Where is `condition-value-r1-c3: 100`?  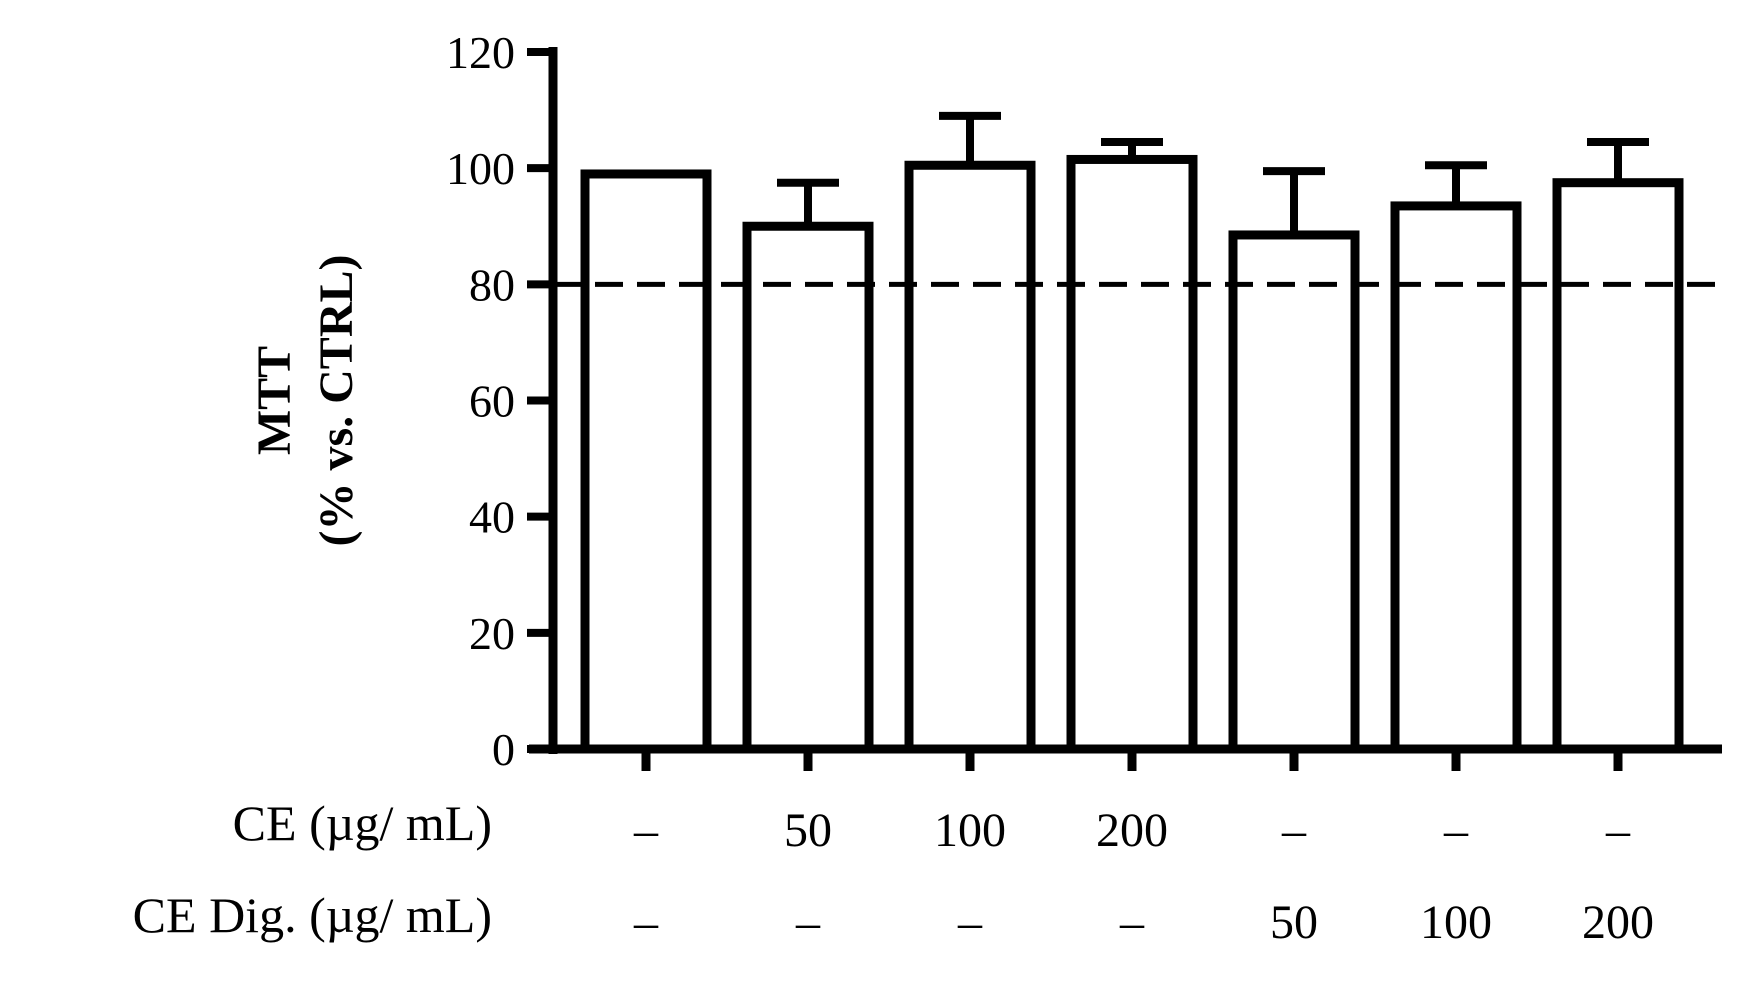 condition-value-r1-c3: 100 is located at coordinates (970, 830).